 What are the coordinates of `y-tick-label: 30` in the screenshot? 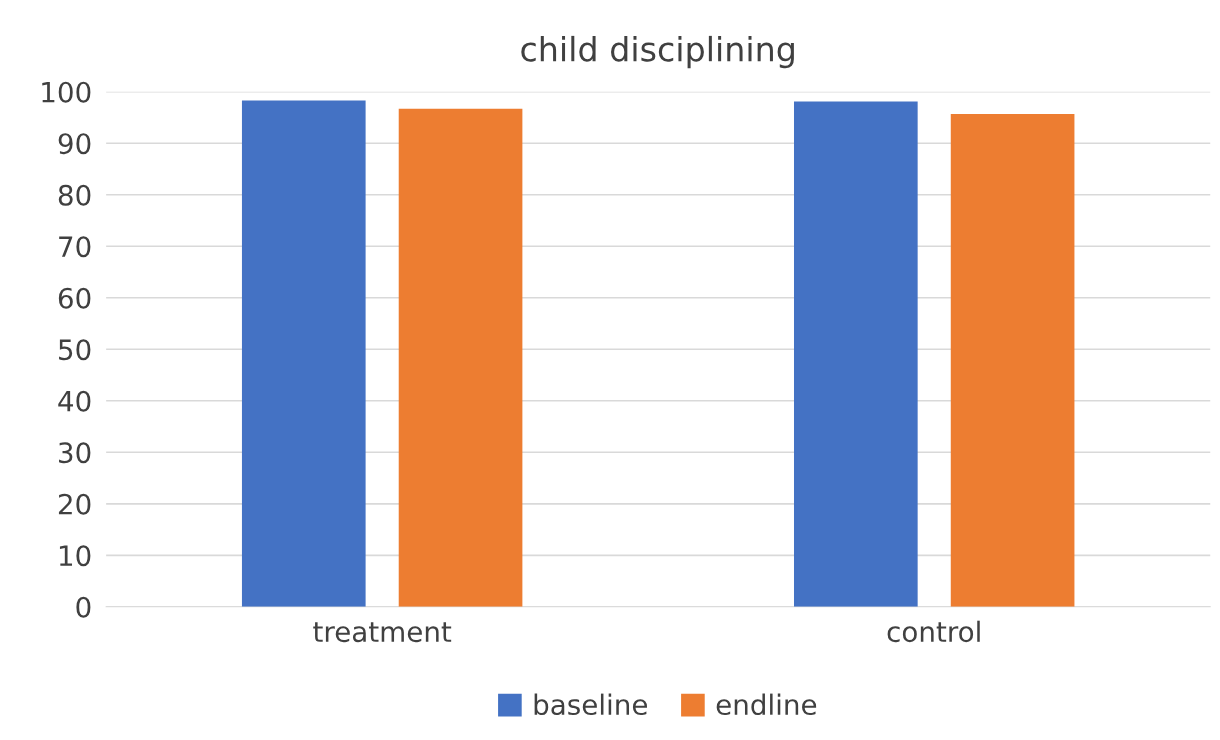 It's located at (75, 453).